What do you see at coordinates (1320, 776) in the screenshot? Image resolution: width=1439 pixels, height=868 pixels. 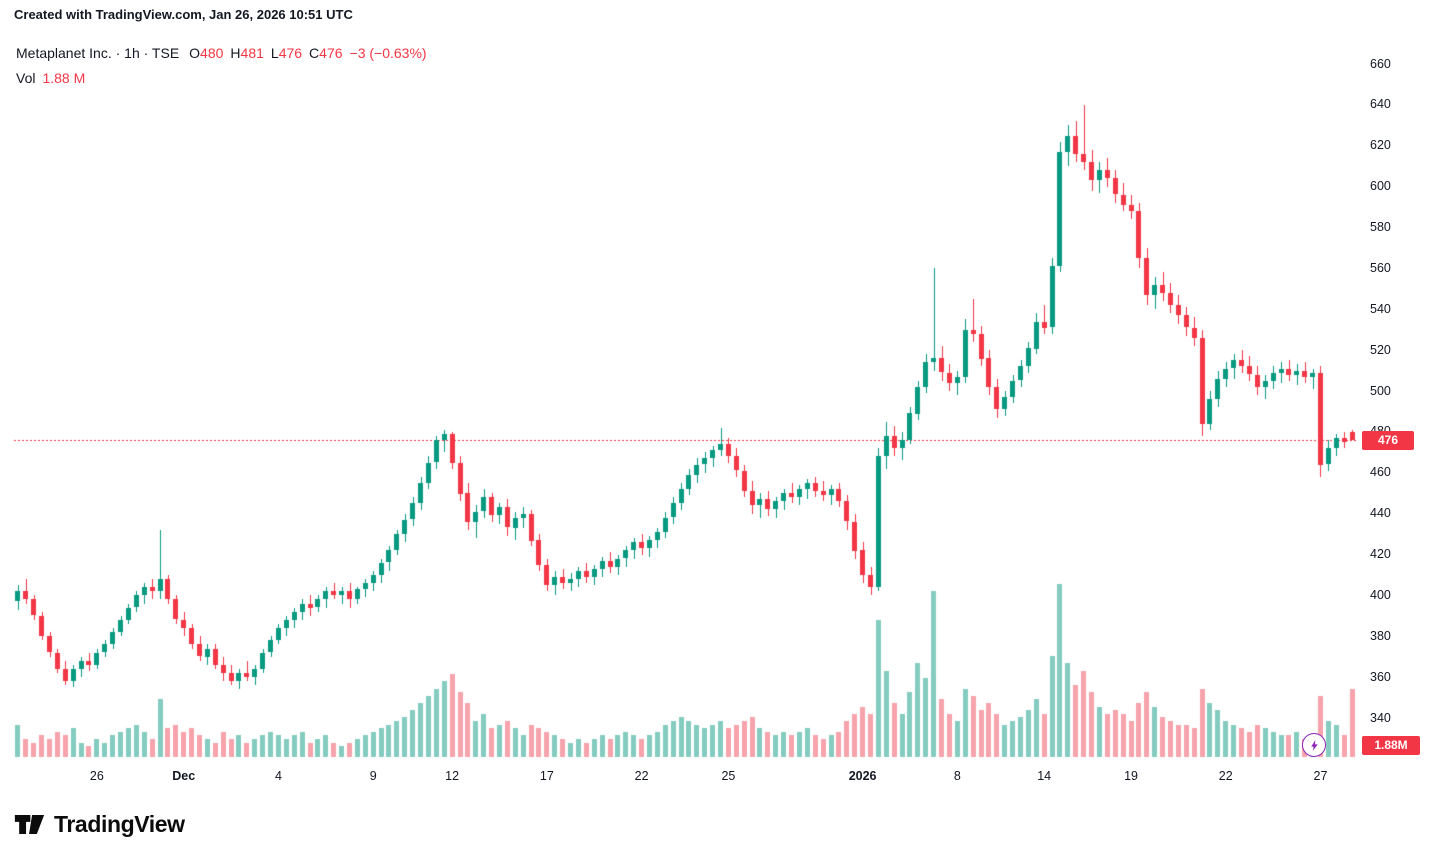 I see `time-axis-label: 27` at bounding box center [1320, 776].